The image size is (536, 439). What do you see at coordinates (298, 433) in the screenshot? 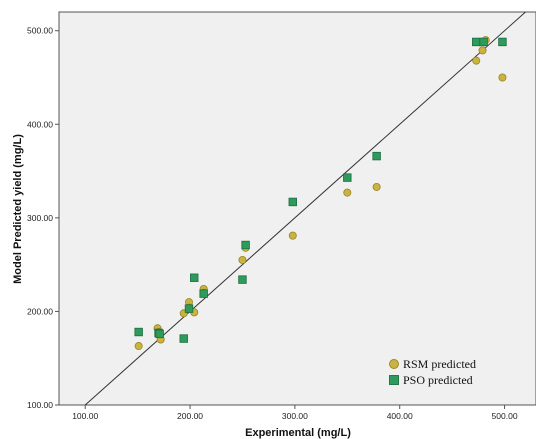
I see `x-axis-title: Experimental (mg/L)` at bounding box center [298, 433].